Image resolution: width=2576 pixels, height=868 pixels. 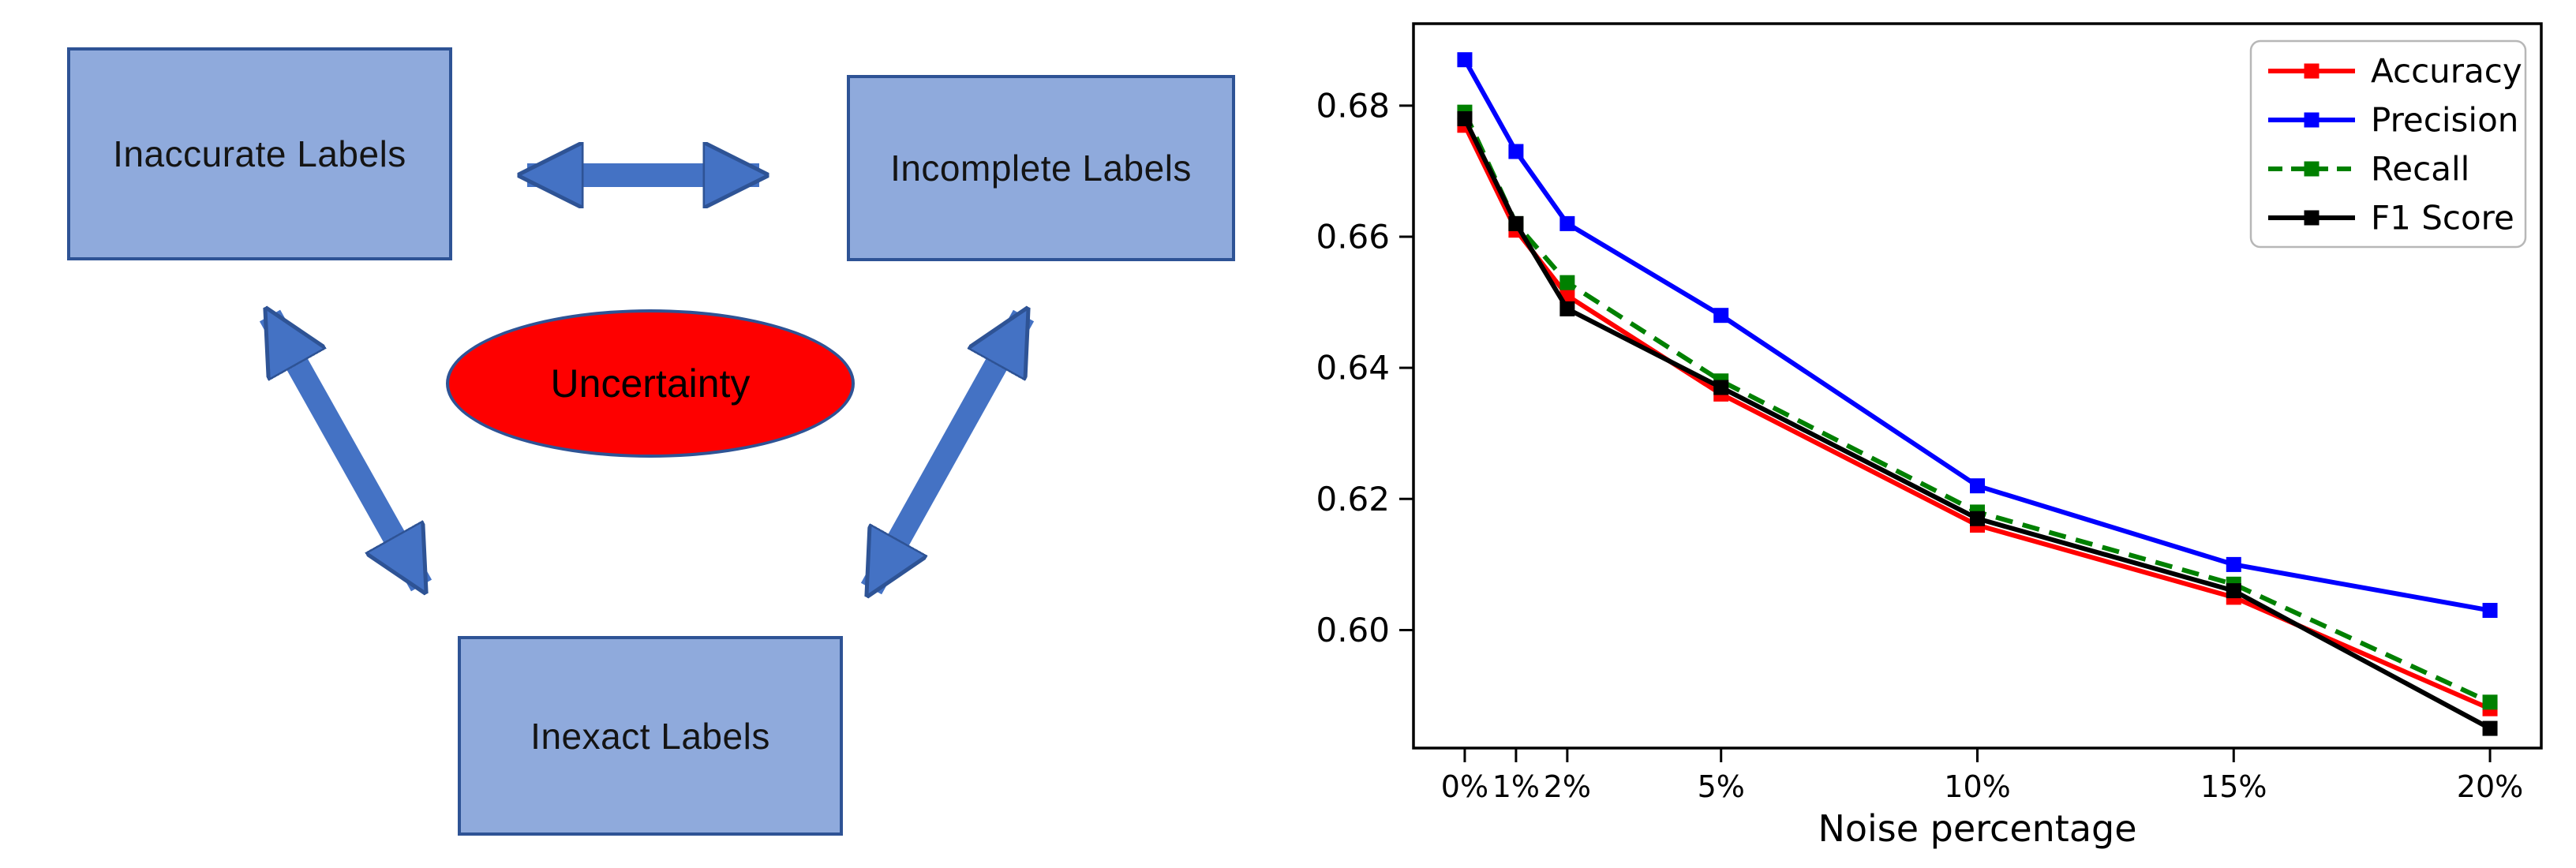 What do you see at coordinates (2490, 728) in the screenshot?
I see `data-point-f1-score-20%` at bounding box center [2490, 728].